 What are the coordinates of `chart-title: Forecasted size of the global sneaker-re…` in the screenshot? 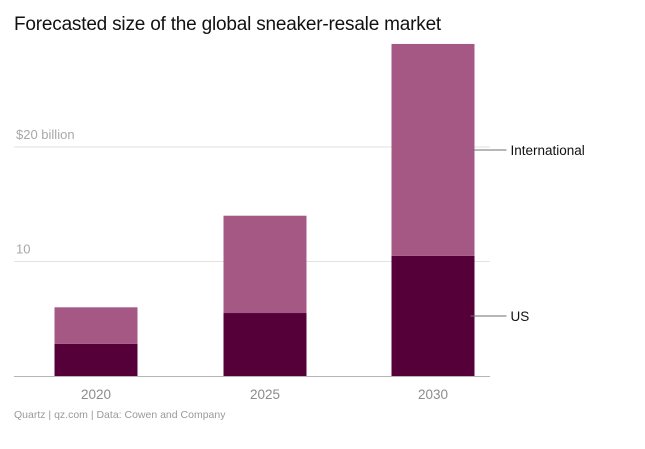 It's located at (228, 24).